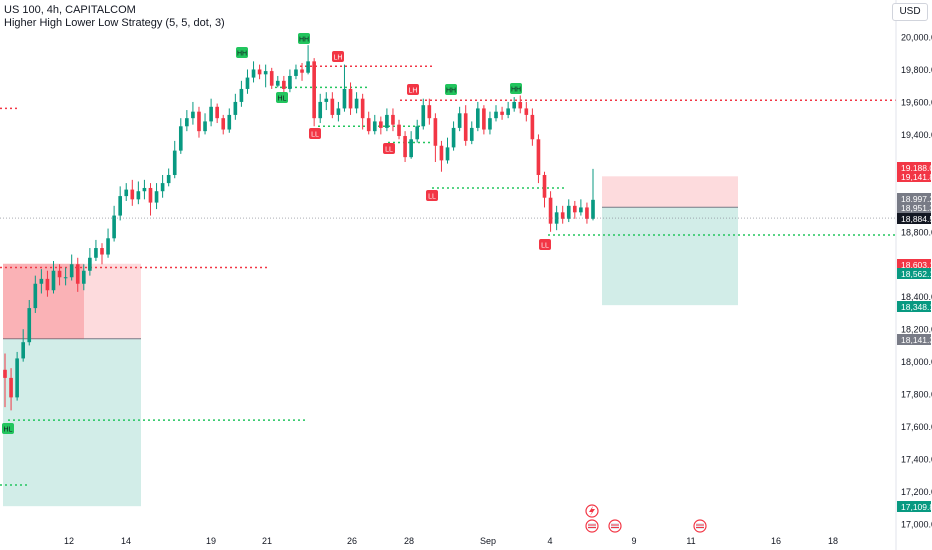  I want to click on time-tick-label: 21, so click(267, 541).